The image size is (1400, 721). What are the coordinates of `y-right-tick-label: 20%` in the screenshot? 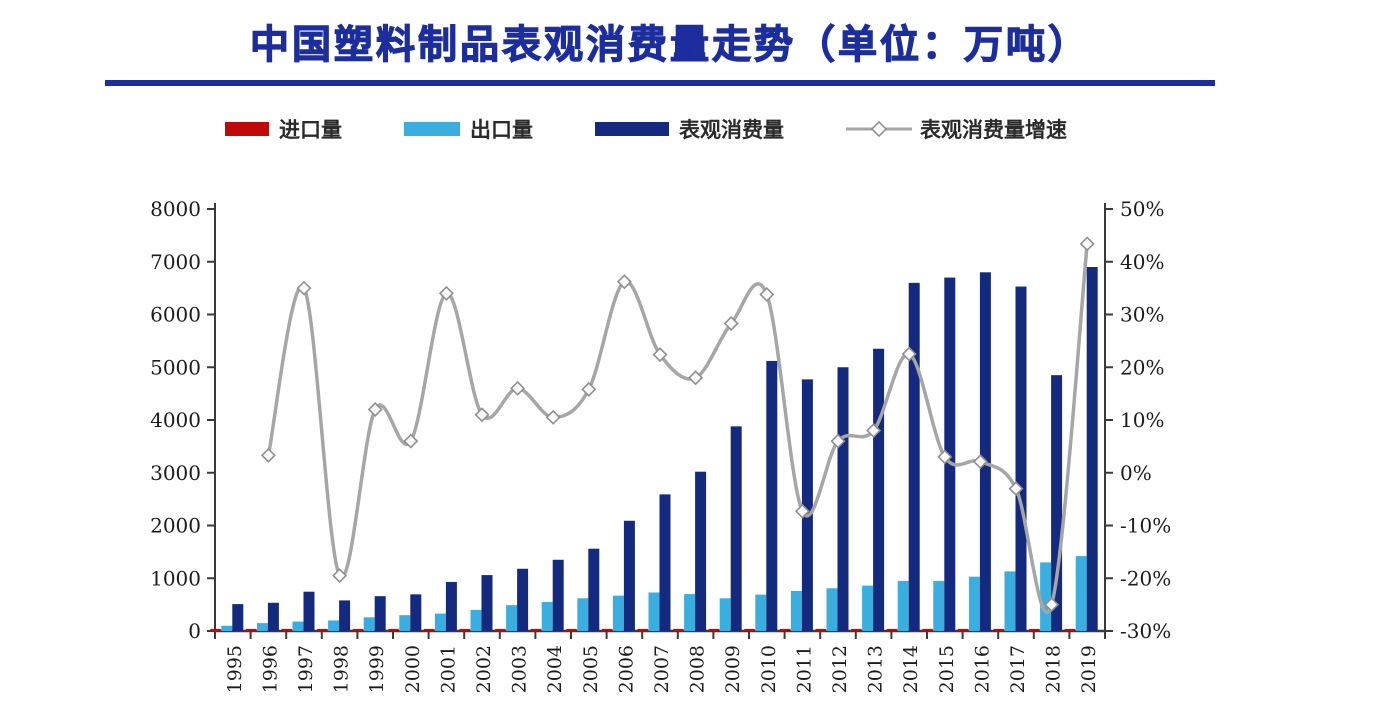 It's located at (1142, 367).